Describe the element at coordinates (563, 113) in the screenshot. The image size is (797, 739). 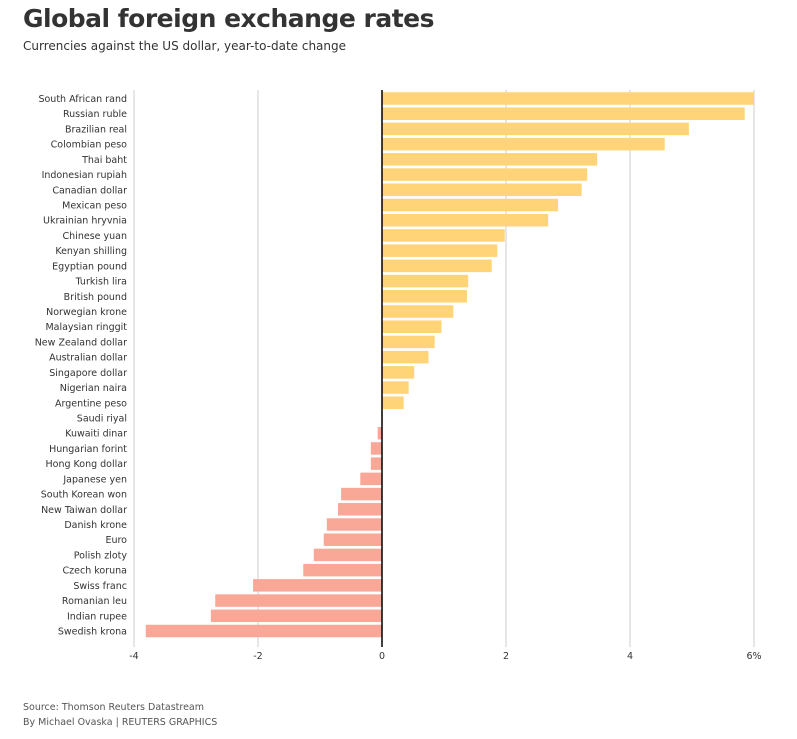
I see `bar-russian-ruble` at that location.